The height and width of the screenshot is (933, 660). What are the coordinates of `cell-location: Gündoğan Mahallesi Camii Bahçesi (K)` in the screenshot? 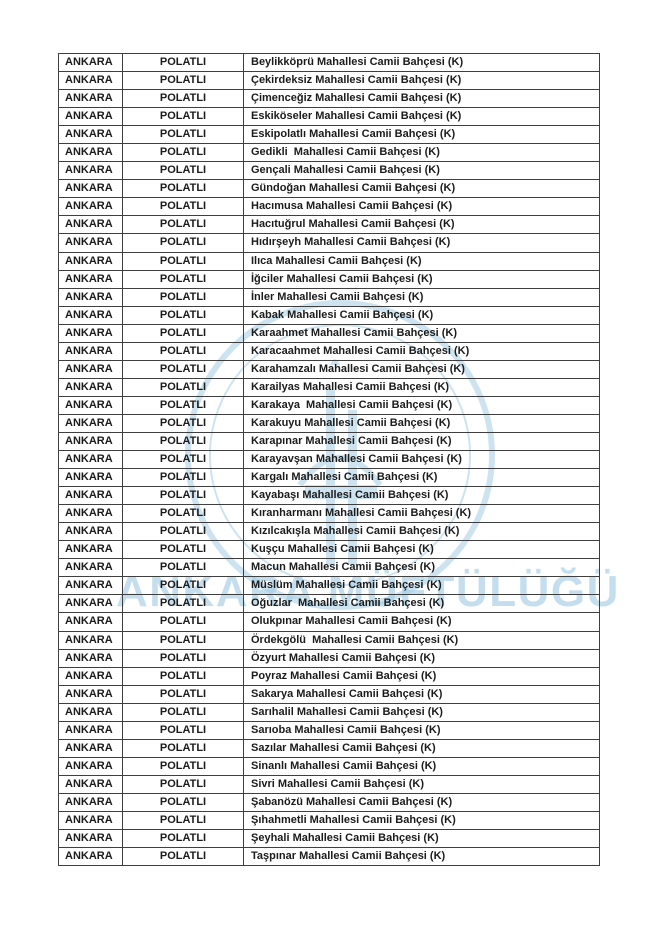 It's located at (353, 188).